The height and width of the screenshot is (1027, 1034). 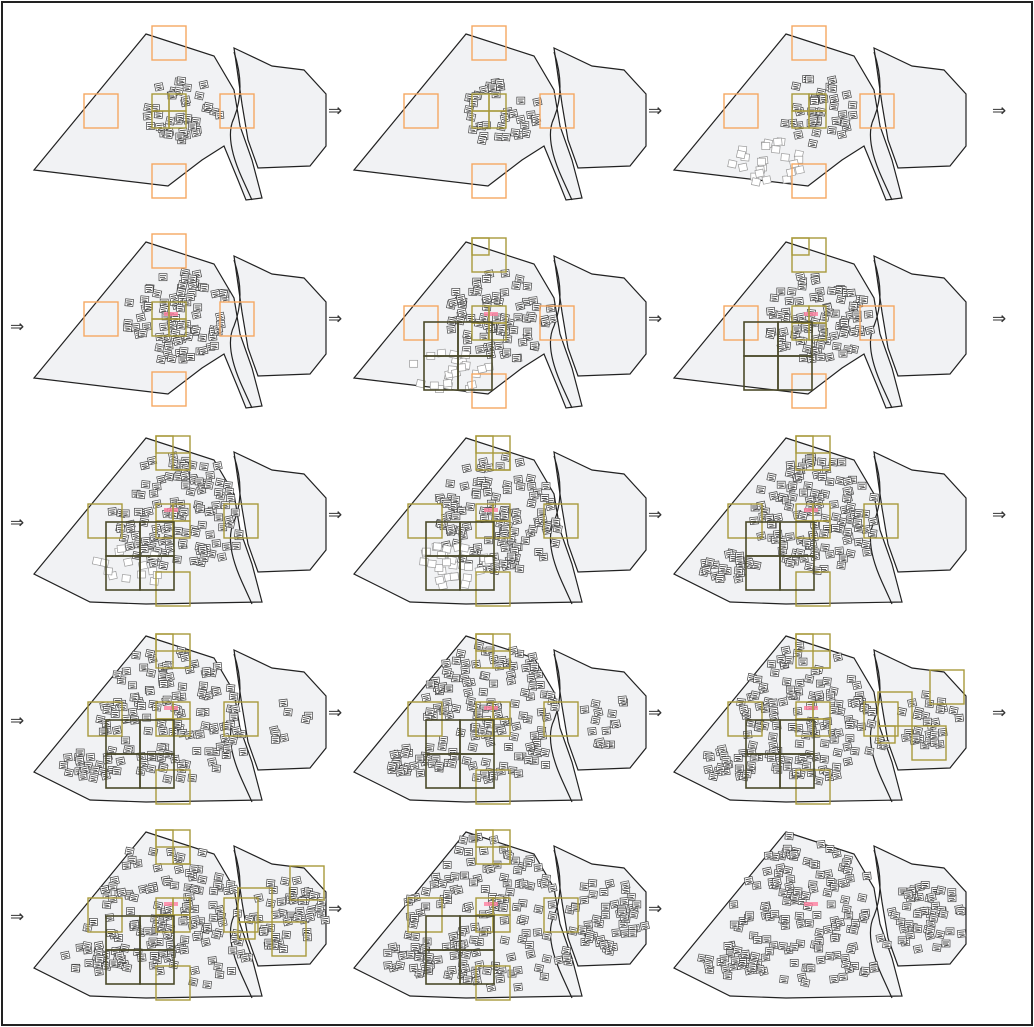 I want to click on side-region, so click(x=280, y=107).